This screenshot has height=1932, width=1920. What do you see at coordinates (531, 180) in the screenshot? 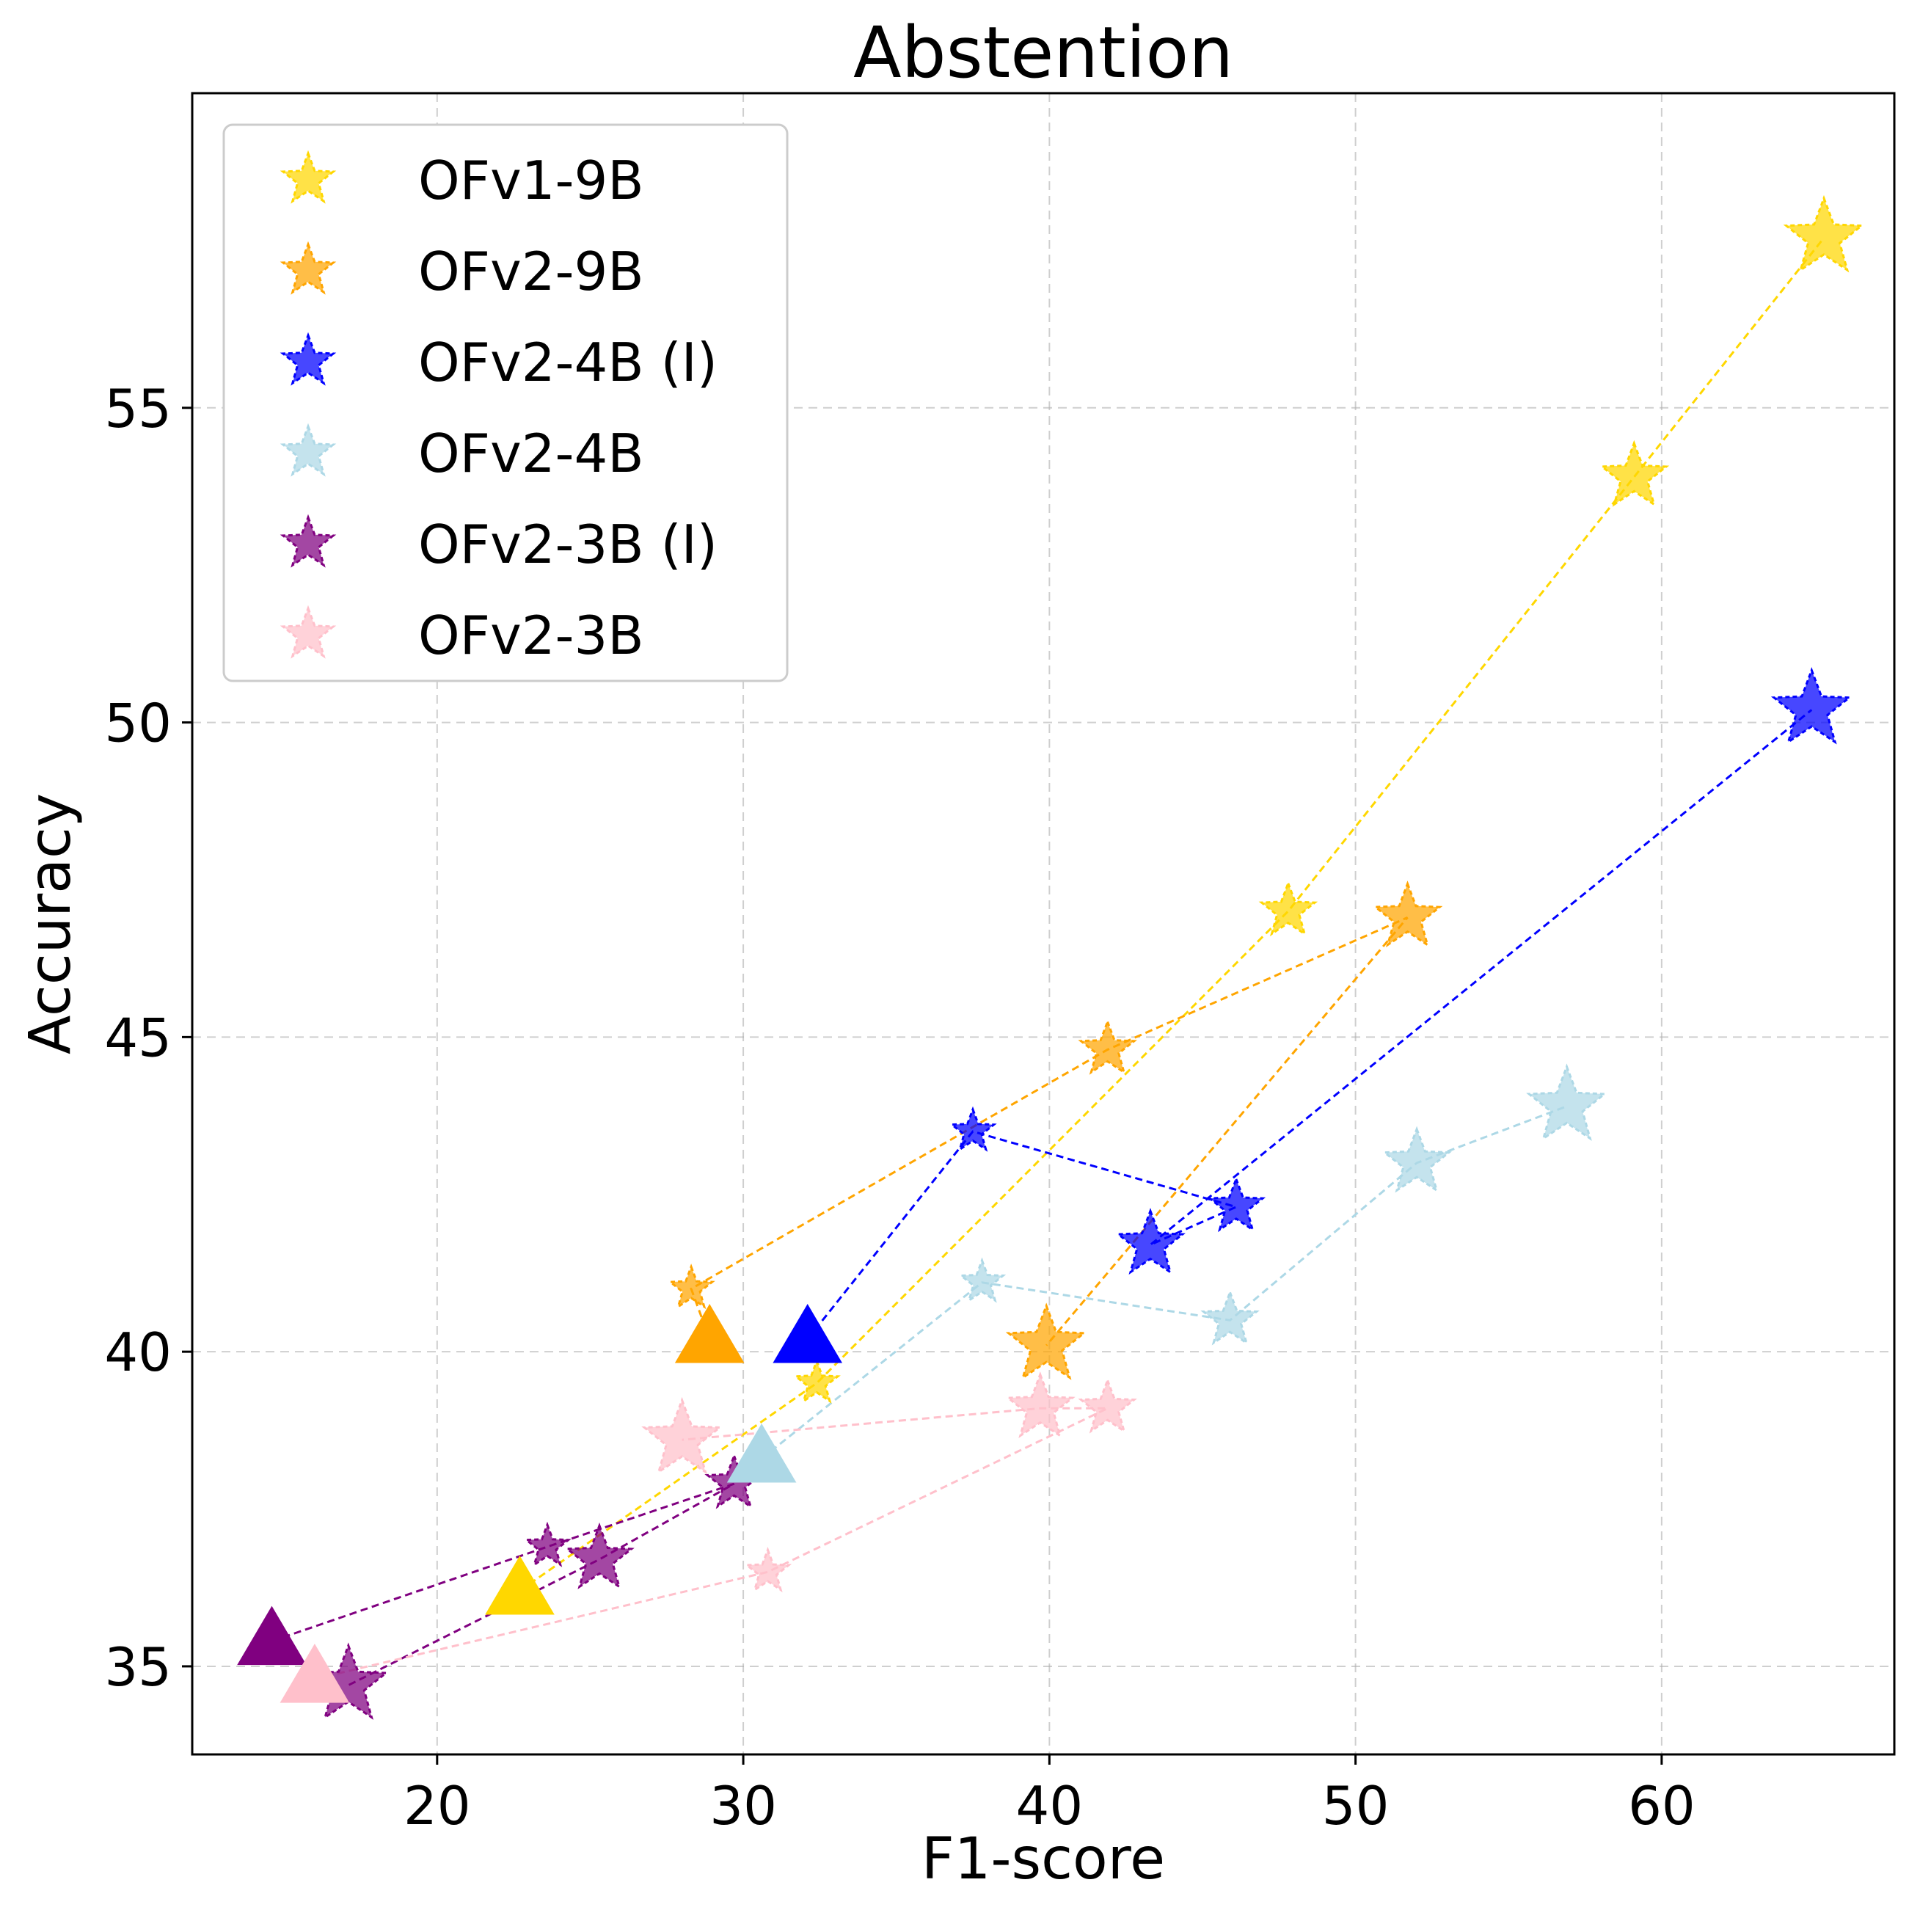
I see `legend-entry-label: OFv1-9B` at bounding box center [531, 180].